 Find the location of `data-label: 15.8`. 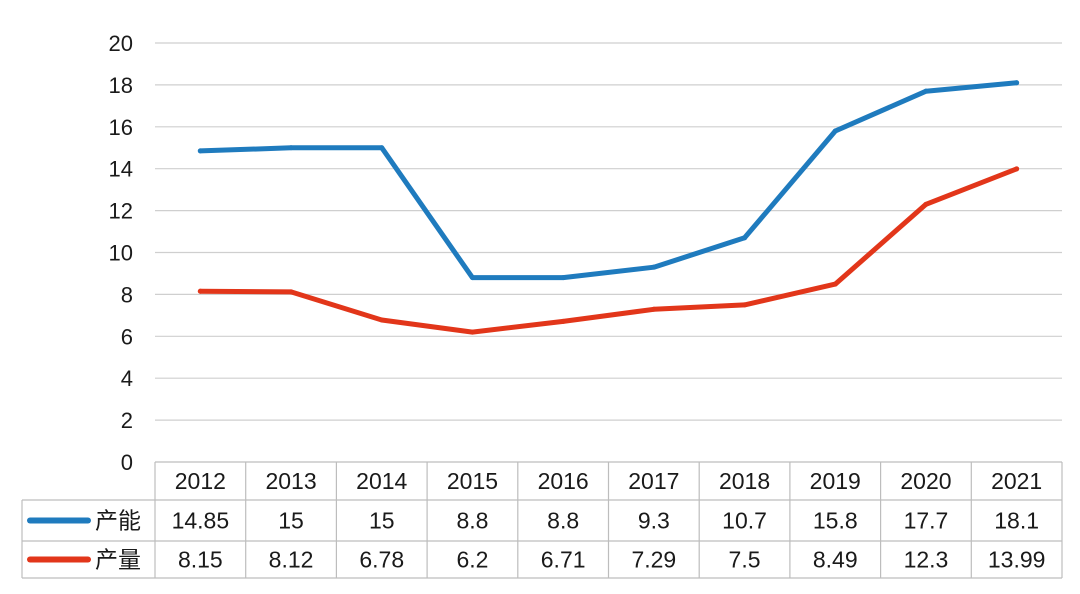

data-label: 15.8 is located at coordinates (835, 521).